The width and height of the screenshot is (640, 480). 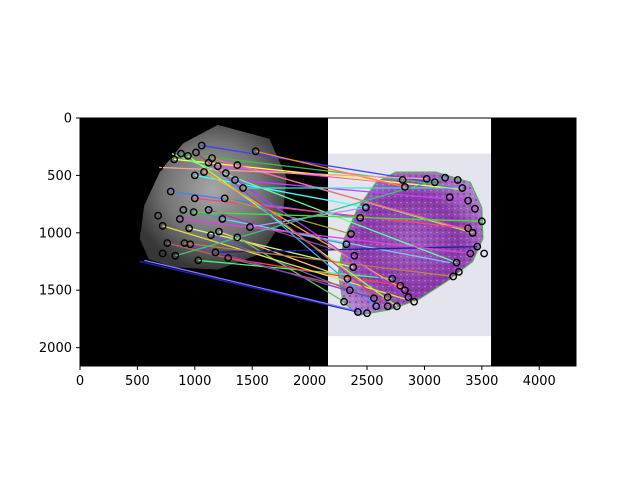 What do you see at coordinates (366, 381) in the screenshot?
I see `x-tick-label: 2500` at bounding box center [366, 381].